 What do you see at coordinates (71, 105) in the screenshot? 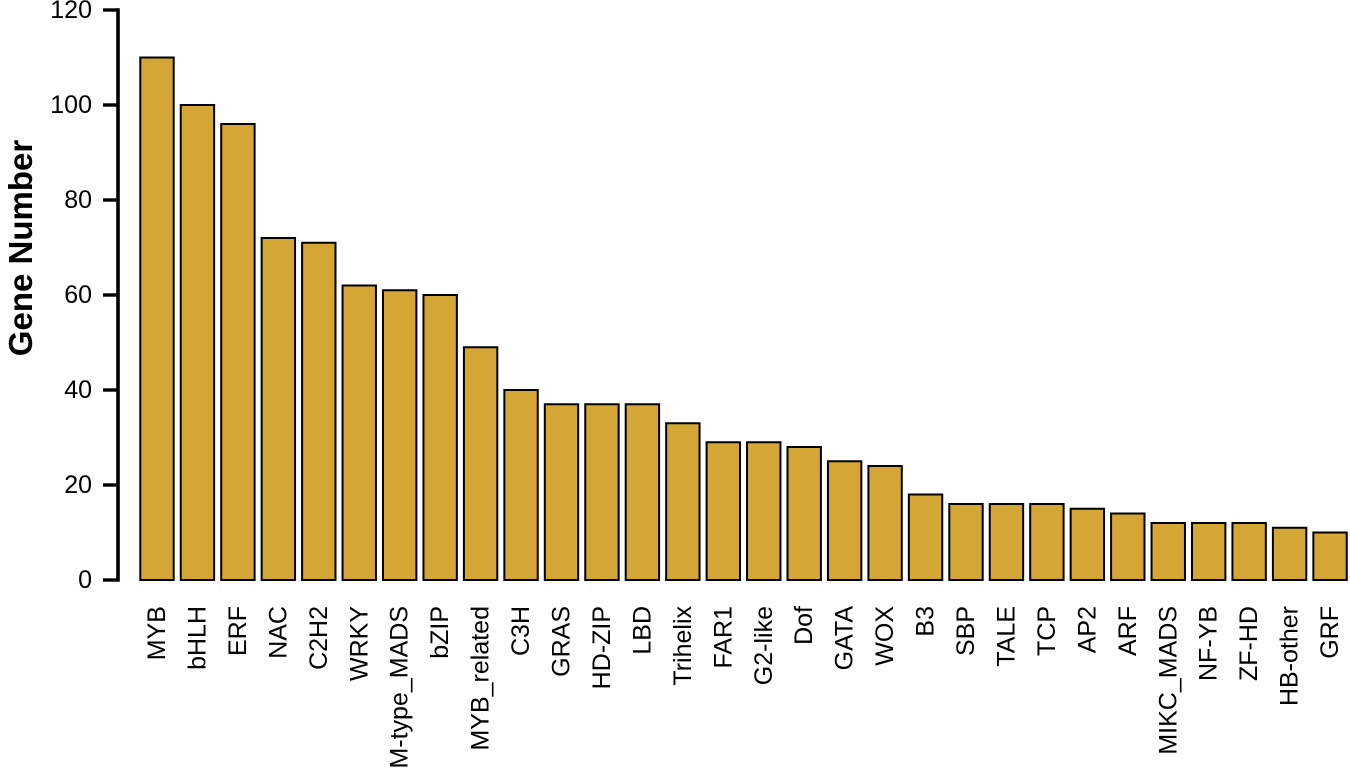
I see `y-tick-label: 100` at bounding box center [71, 105].